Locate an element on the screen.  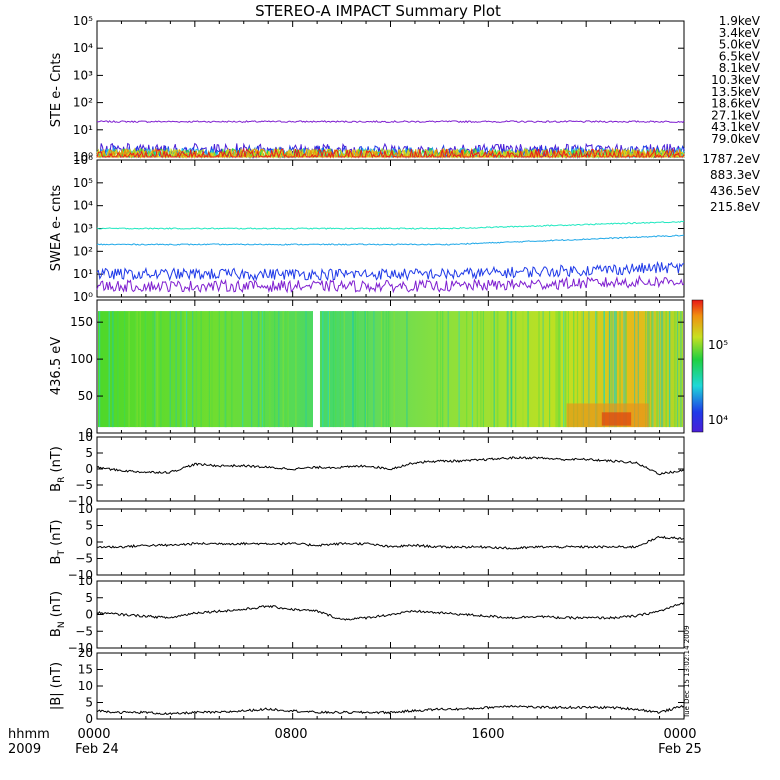
ste-legend-label: 8.1keV is located at coordinates (740, 68).